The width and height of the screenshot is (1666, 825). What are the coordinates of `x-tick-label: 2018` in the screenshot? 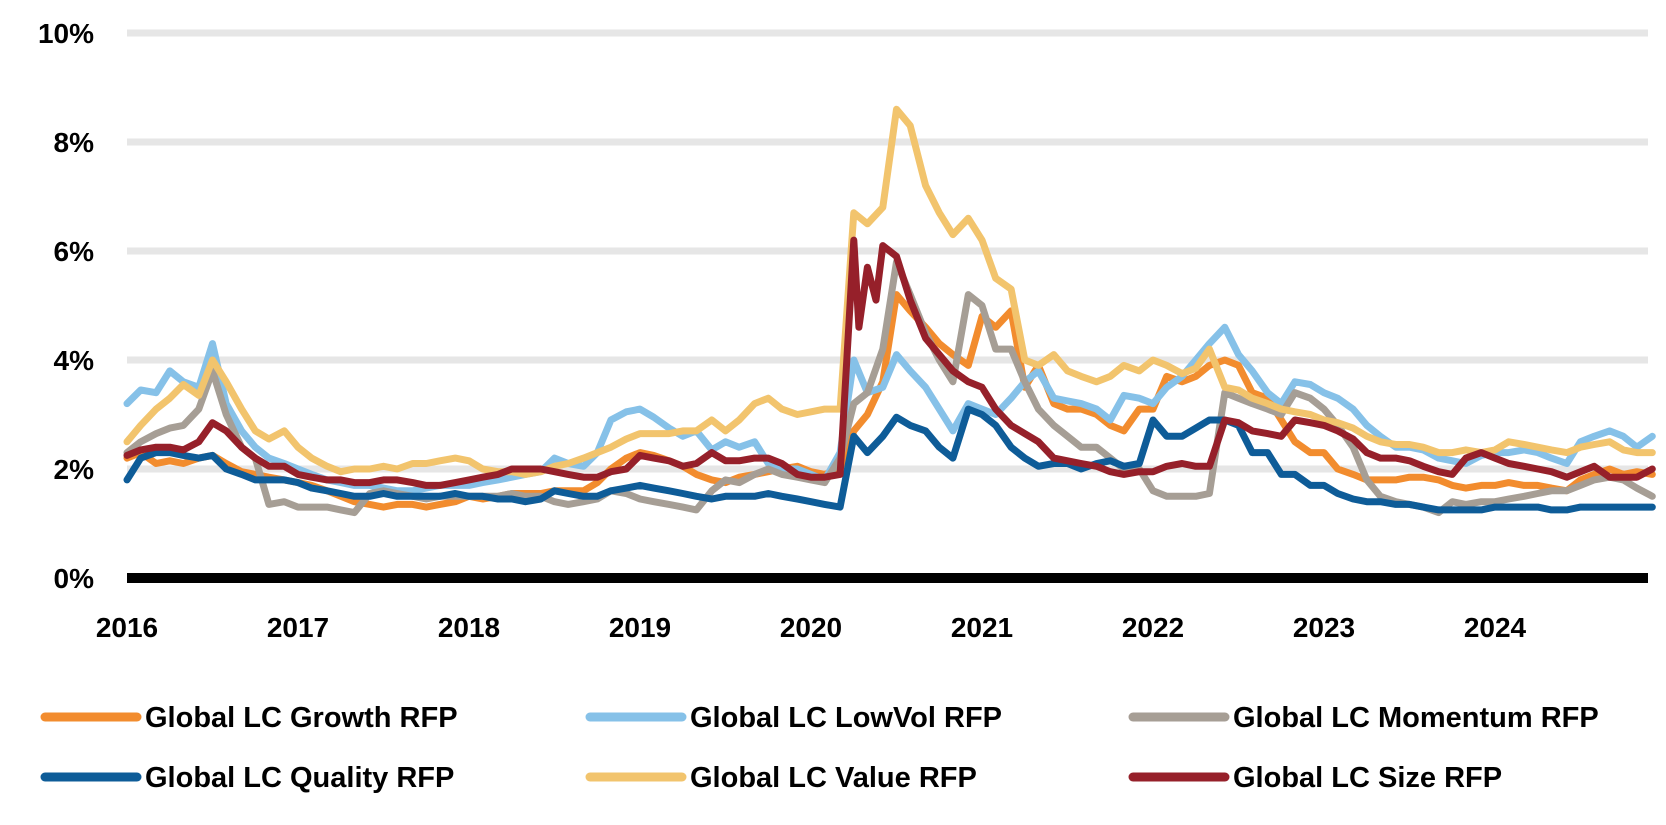 It's located at (469, 627).